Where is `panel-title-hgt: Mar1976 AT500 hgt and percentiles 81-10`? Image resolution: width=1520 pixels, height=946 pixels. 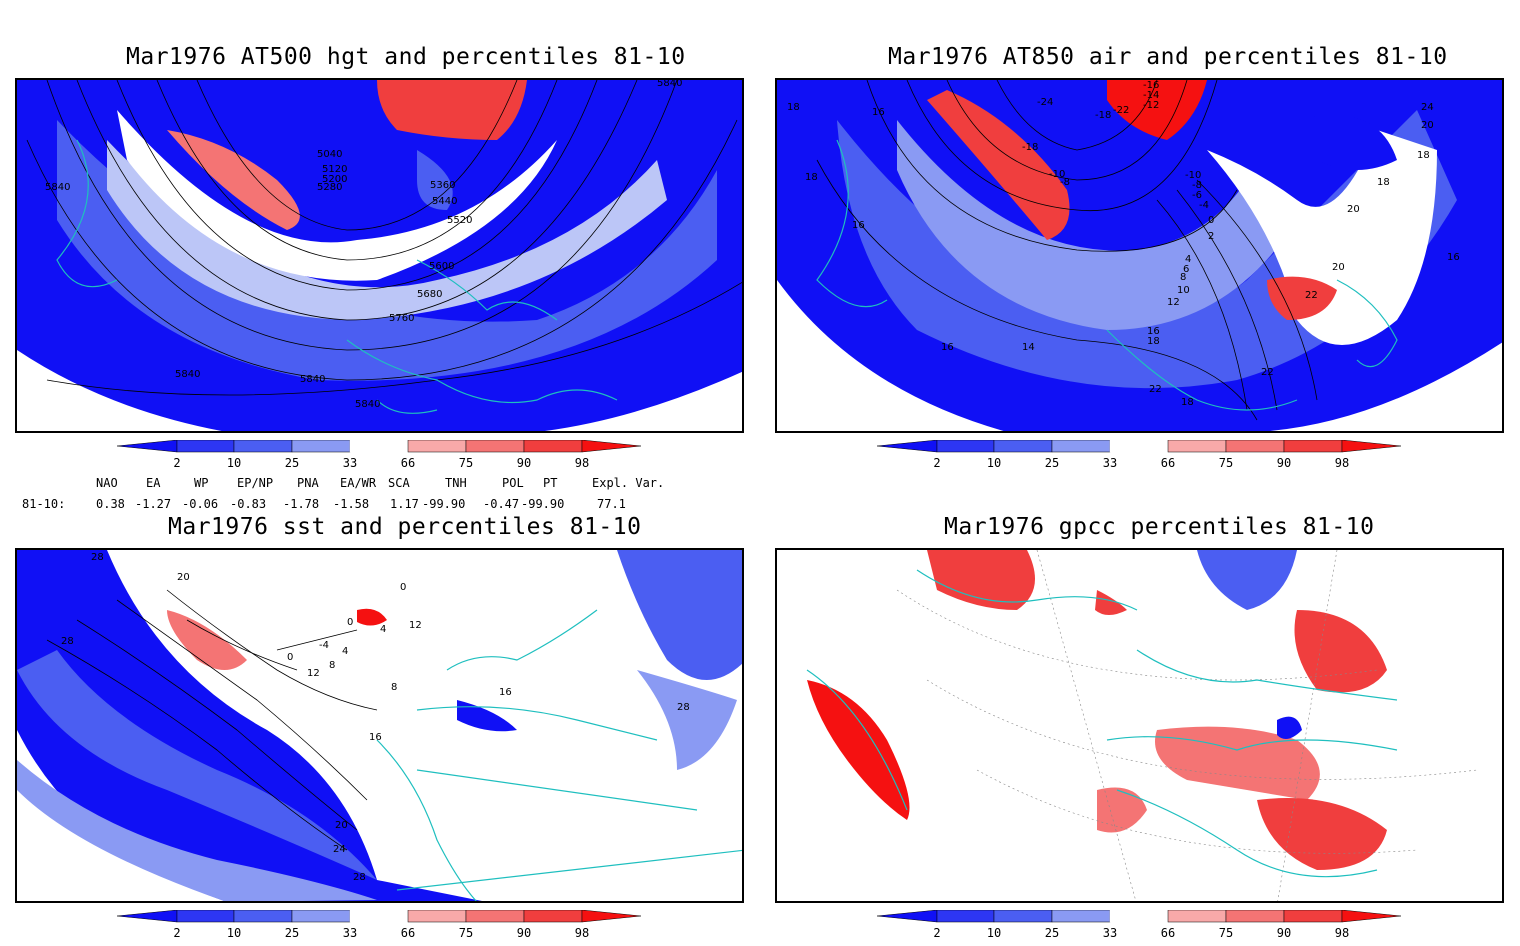
panel-title-hgt: Mar1976 AT500 hgt and percentiles 81-10 is located at coordinates (406, 57).